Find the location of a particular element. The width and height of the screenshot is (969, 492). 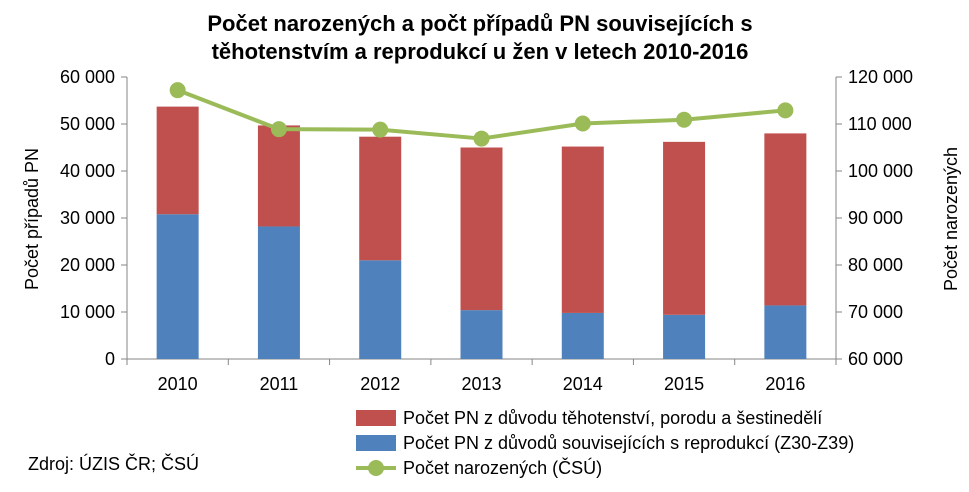

source-note: Zdroj: ÚZIS ČR; ČSÚ is located at coordinates (113, 463).